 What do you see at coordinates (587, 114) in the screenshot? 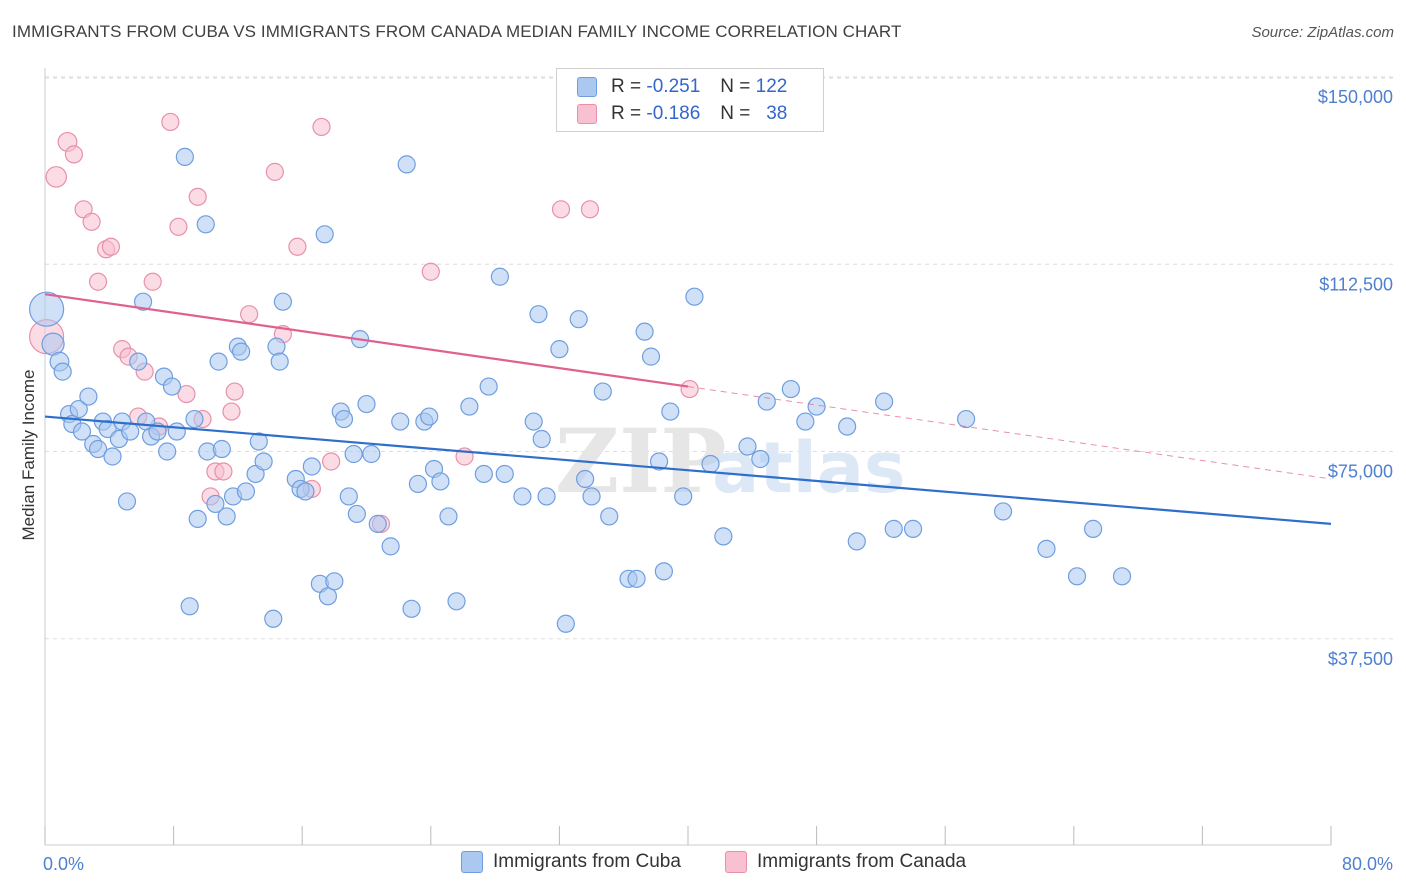
I see `legend-swatch-canada` at bounding box center [587, 114].